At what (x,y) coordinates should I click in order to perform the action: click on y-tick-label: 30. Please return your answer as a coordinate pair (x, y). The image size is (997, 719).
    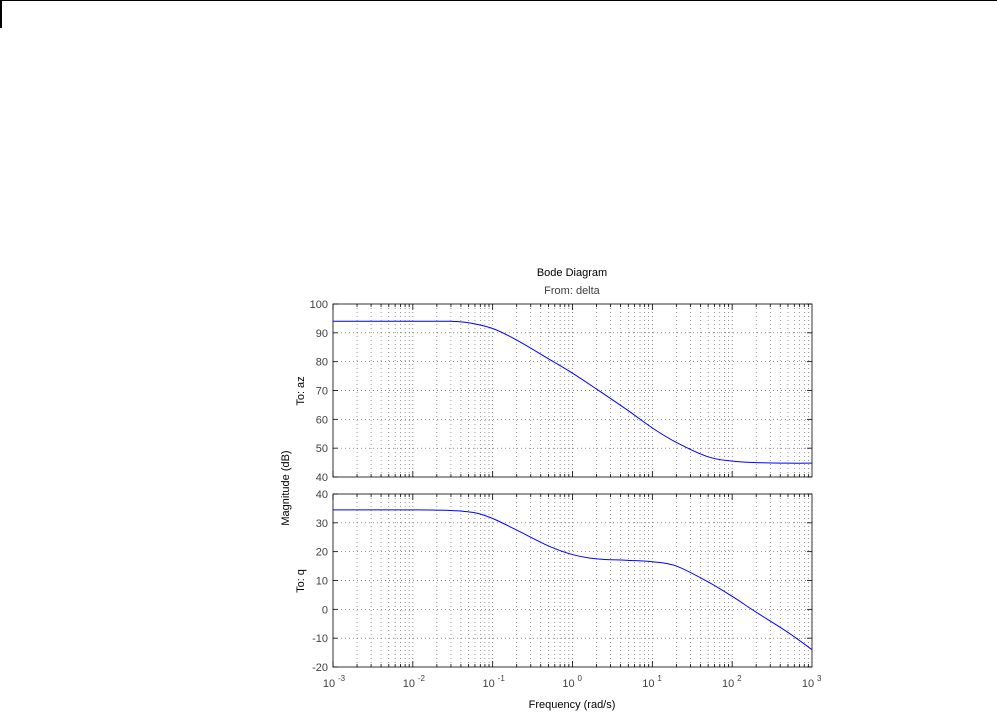
    Looking at the image, I should click on (322, 524).